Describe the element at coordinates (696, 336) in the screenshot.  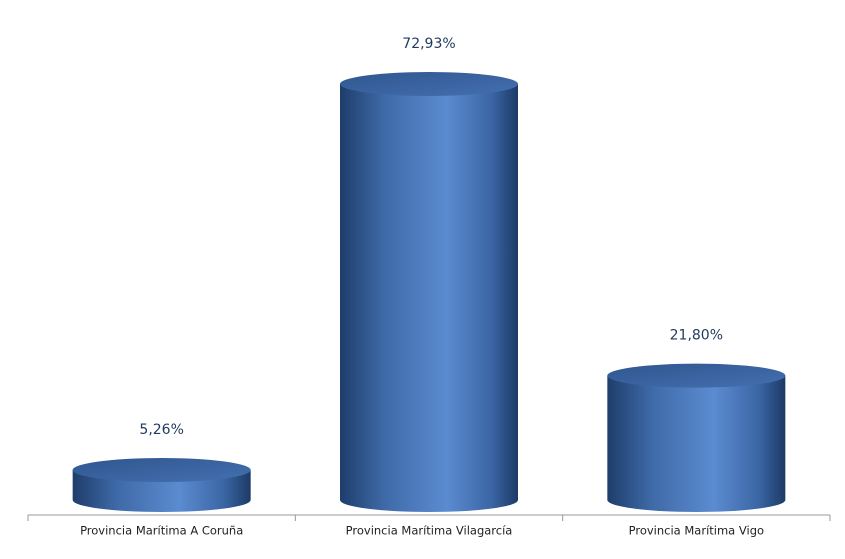
I see `value-label: 21,80%` at that location.